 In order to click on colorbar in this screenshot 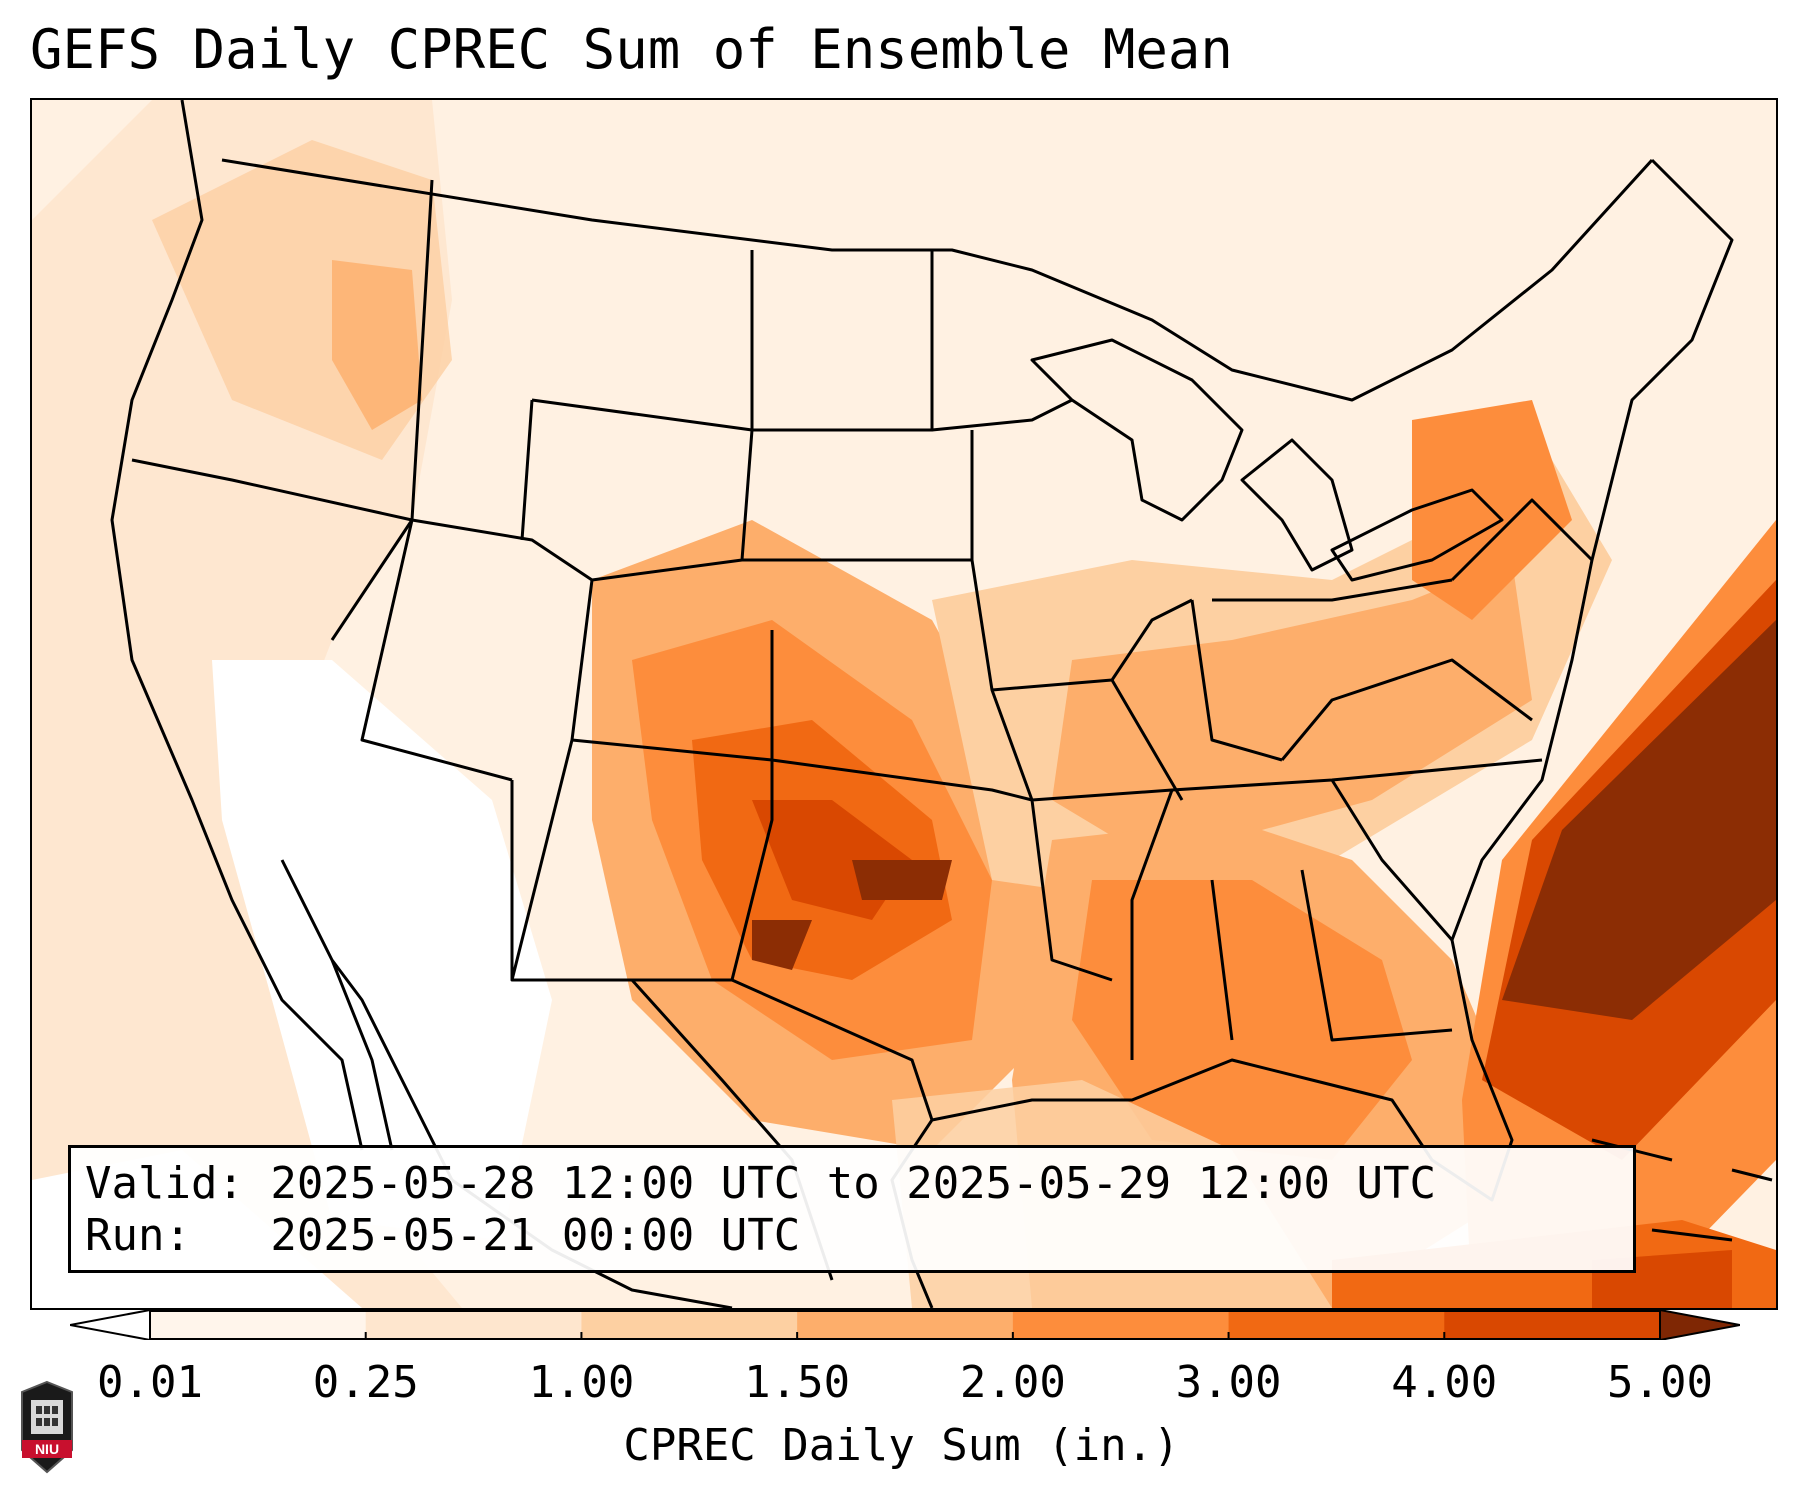, I will do `click(905, 1325)`.